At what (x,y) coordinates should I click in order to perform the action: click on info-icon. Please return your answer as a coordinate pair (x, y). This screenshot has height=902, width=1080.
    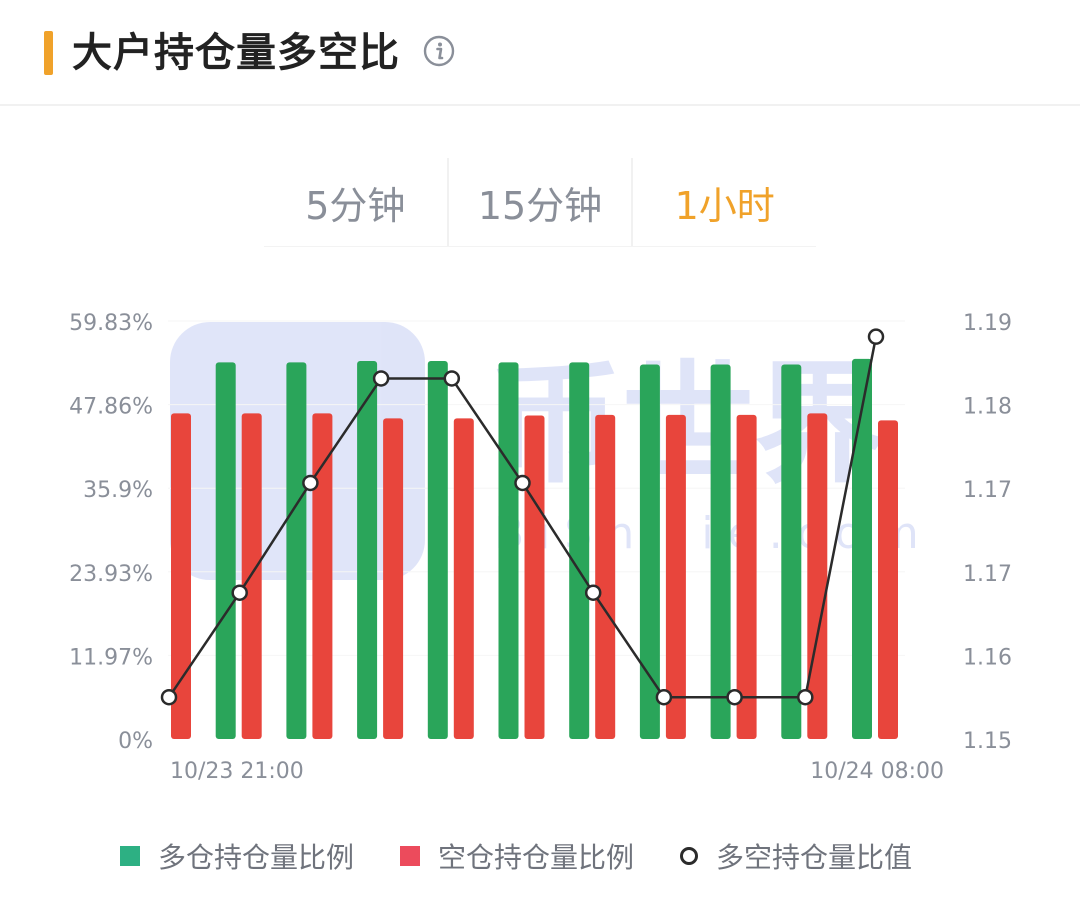
    Looking at the image, I should click on (439, 51).